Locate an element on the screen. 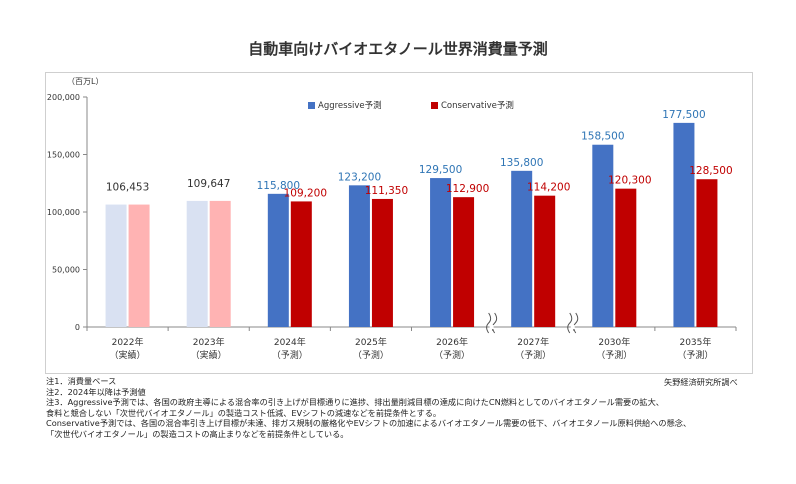 The height and width of the screenshot is (484, 796). x-tick-label: 2022年 is located at coordinates (128, 342).